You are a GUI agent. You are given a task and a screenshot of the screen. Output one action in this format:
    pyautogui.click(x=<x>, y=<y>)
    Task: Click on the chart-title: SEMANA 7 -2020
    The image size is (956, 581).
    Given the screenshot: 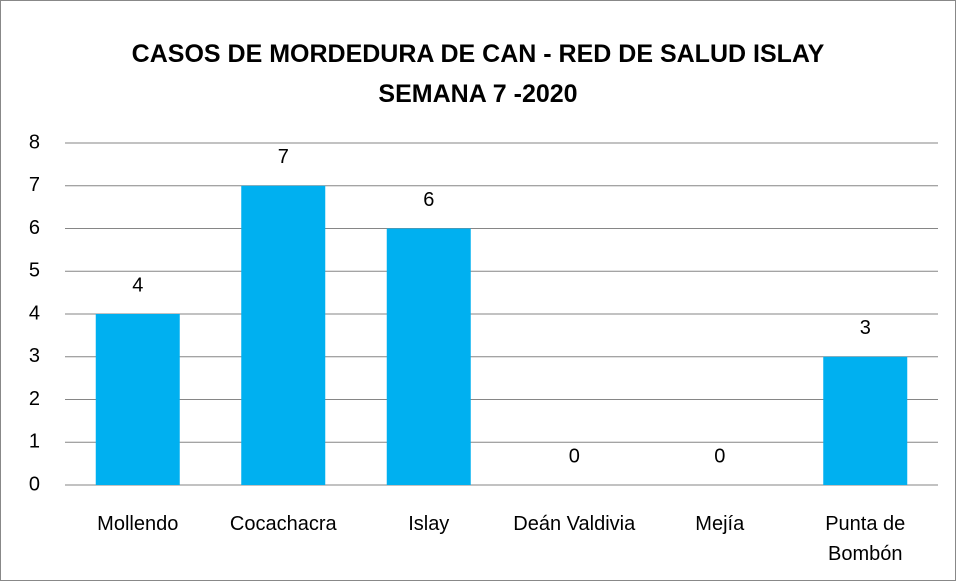 What is the action you would take?
    pyautogui.click(x=478, y=94)
    